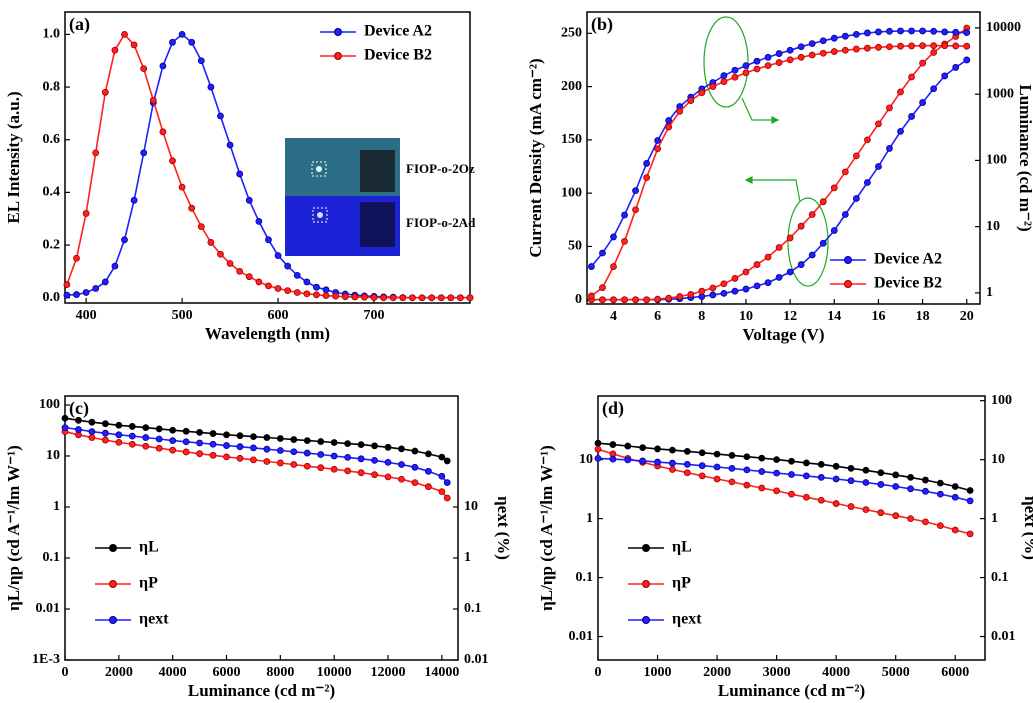 This screenshot has height=703, width=1033. I want to click on legend-label: Device B2, so click(908, 283).